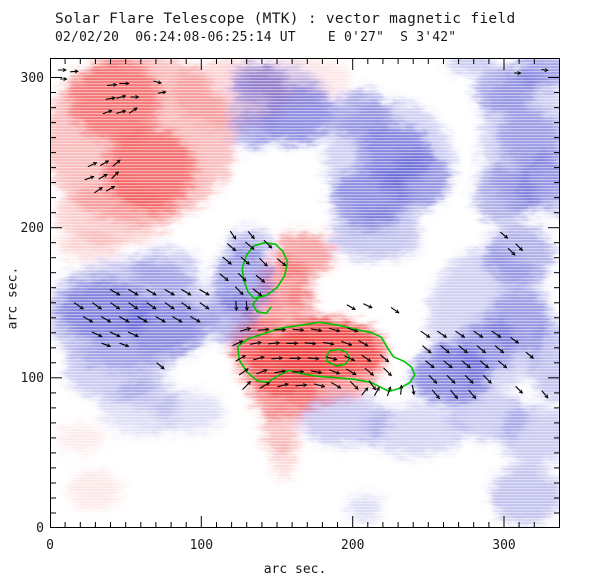 This screenshot has height=585, width=612. I want to click on y-axis-title: arc sec., so click(13, 298).